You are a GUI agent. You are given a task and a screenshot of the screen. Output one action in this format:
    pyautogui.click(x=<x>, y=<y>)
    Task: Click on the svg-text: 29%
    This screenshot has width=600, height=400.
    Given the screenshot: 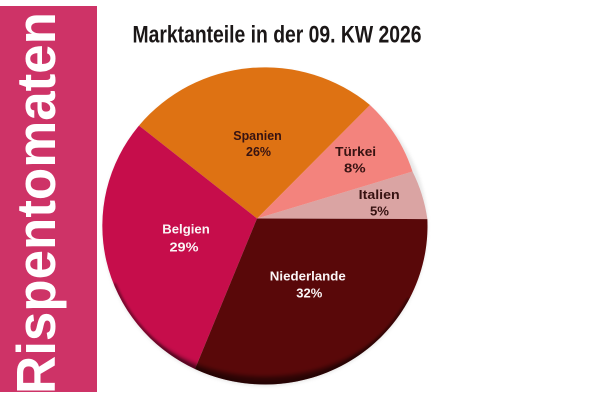 What is the action you would take?
    pyautogui.click(x=184, y=246)
    